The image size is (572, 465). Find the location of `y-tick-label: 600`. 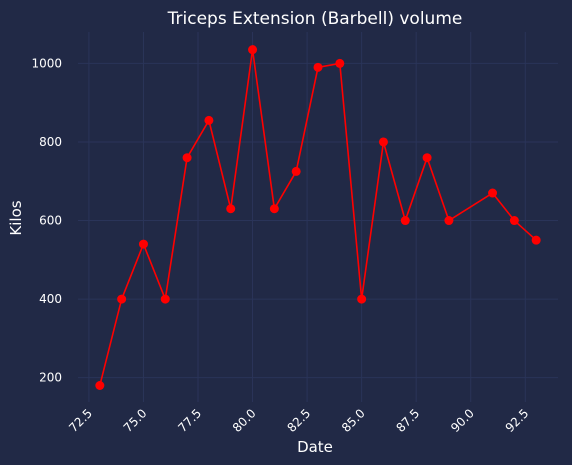

y-tick-label: 600 is located at coordinates (50, 221).